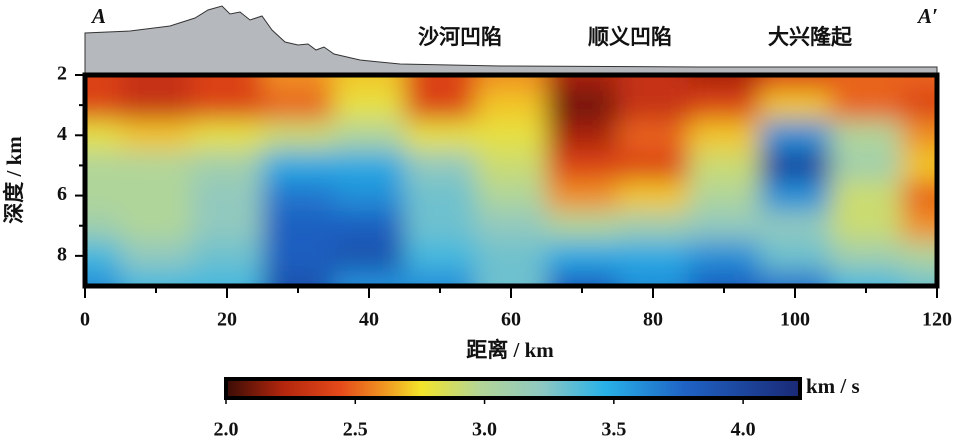 The height and width of the screenshot is (444, 963). What do you see at coordinates (14, 180) in the screenshot?
I see `y-axis-label: 深度 / km` at bounding box center [14, 180].